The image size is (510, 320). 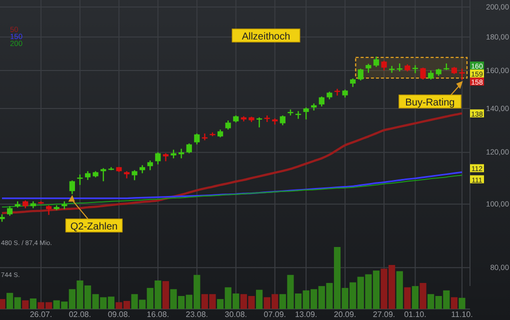 I want to click on x-tick-label: 30.08., so click(x=236, y=314).